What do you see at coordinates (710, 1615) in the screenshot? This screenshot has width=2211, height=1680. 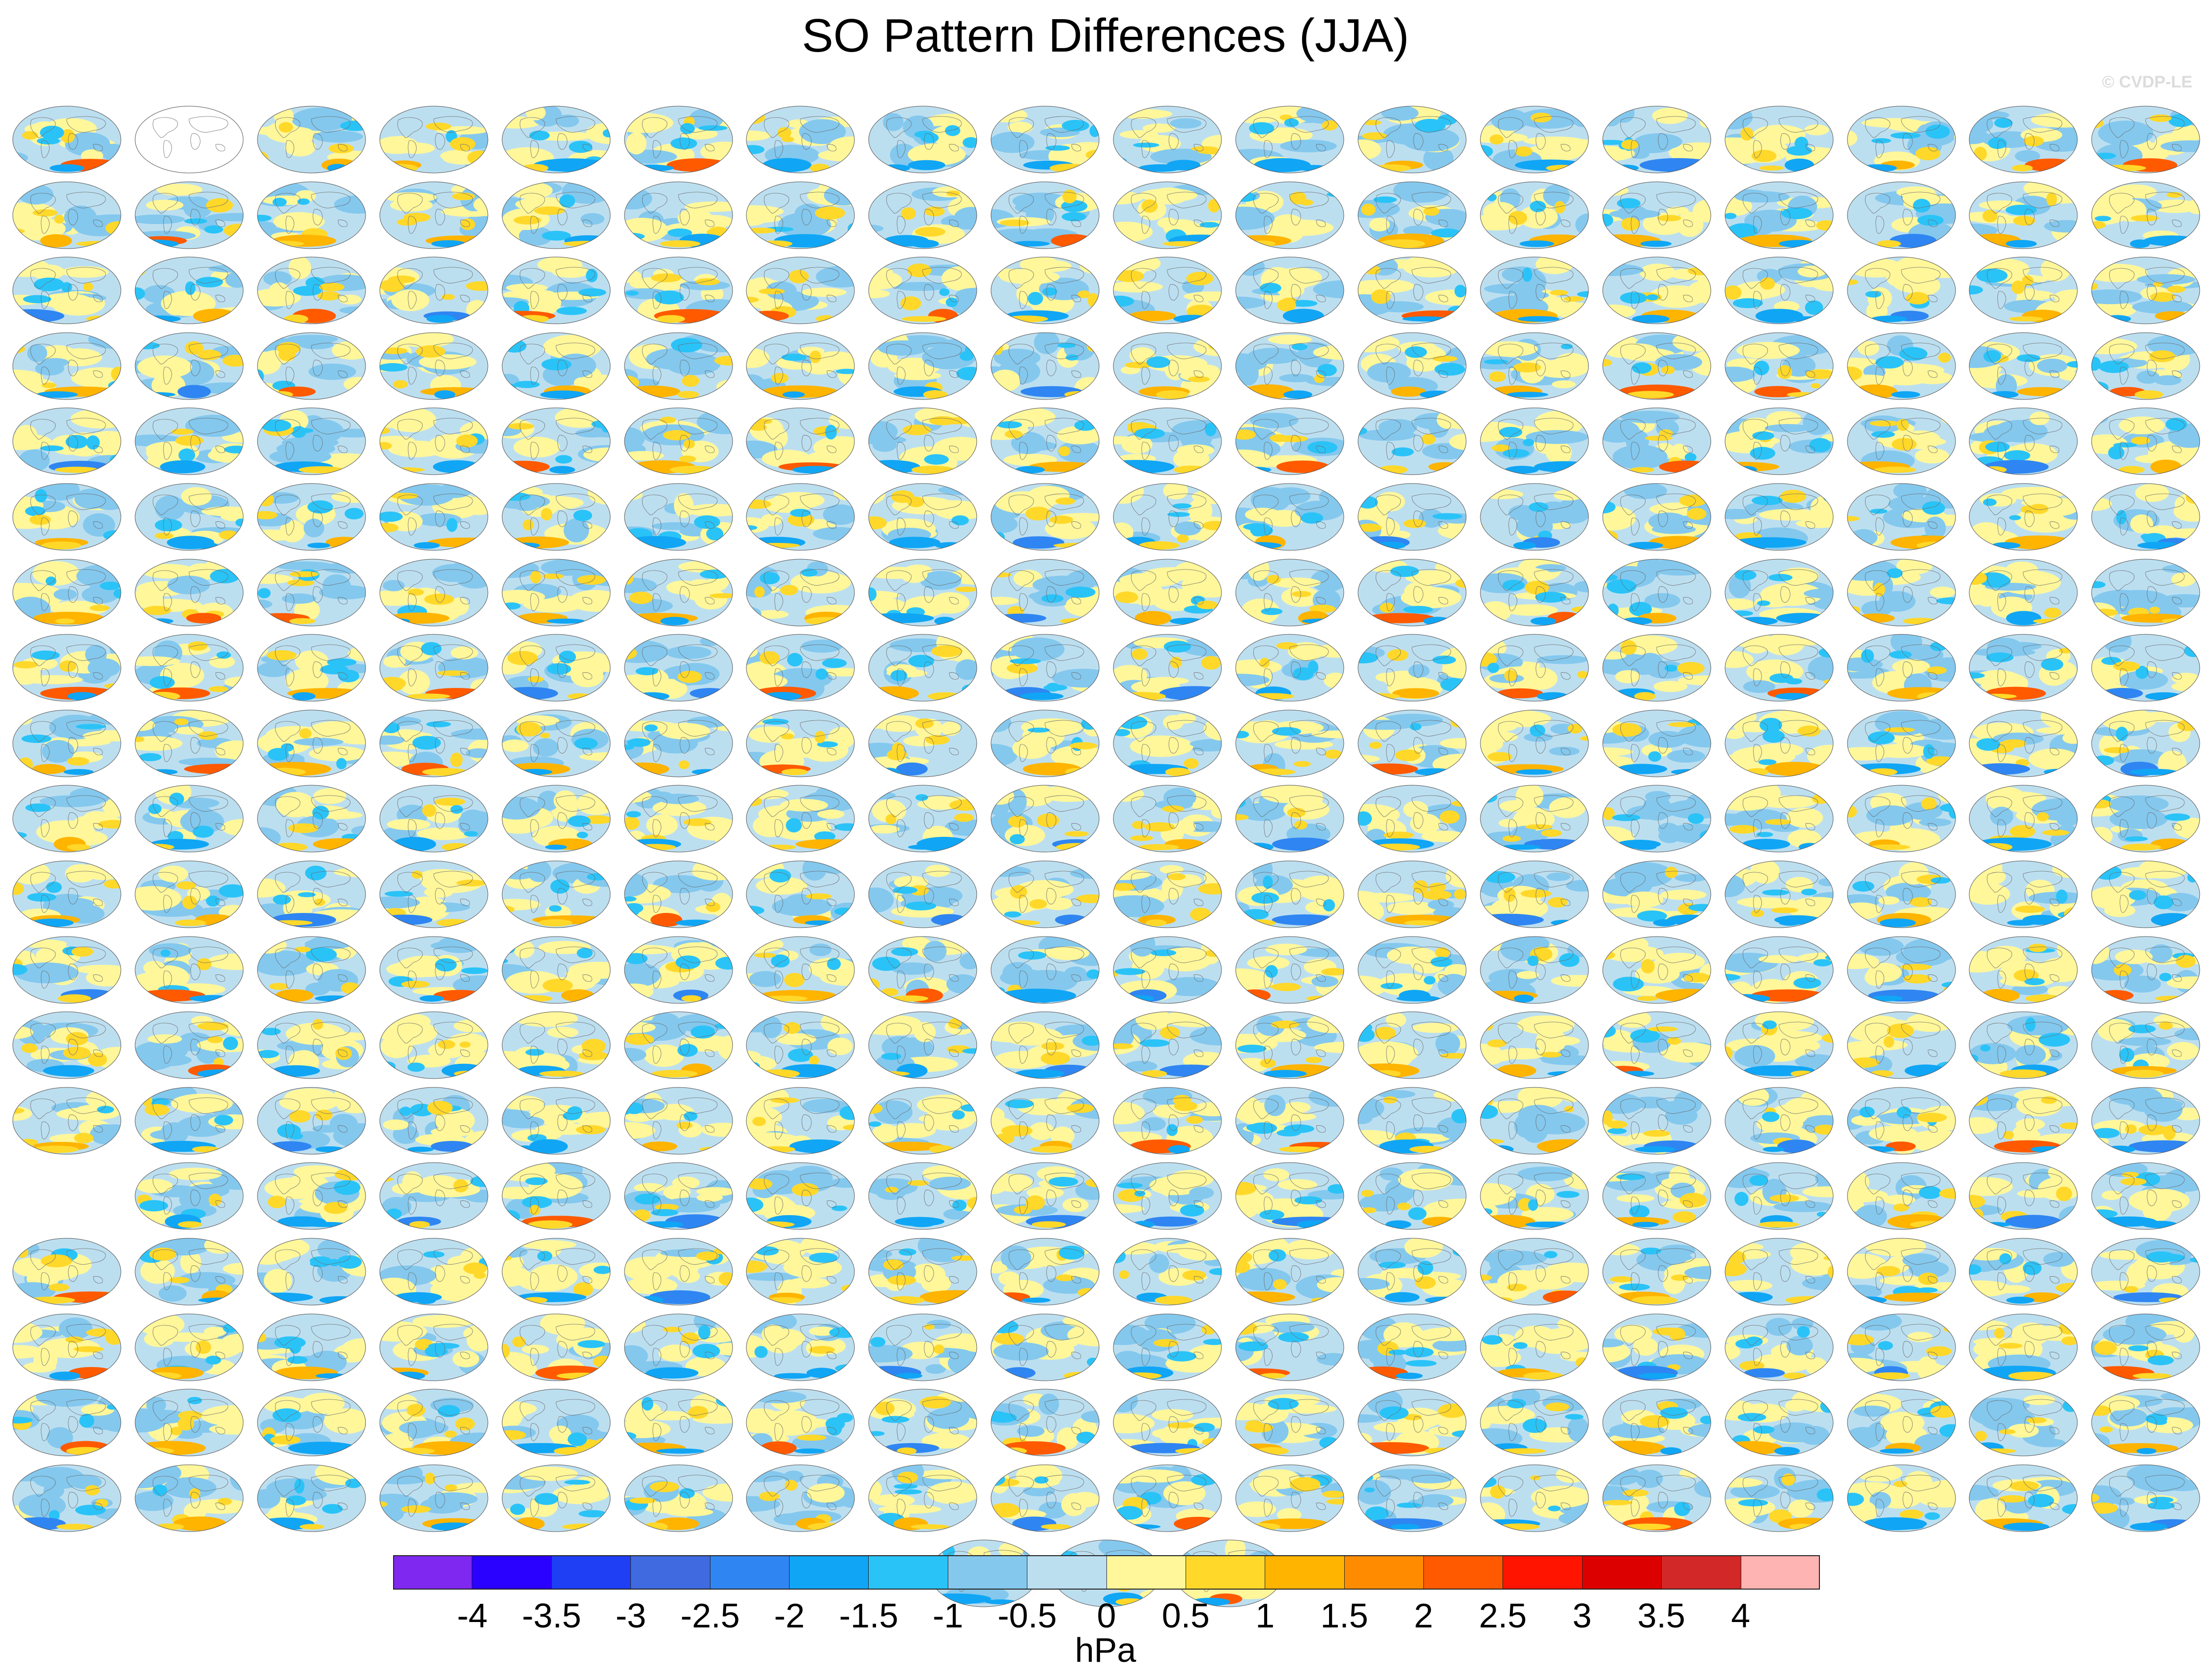 I see `colorbar-tick-label: -2.5` at bounding box center [710, 1615].